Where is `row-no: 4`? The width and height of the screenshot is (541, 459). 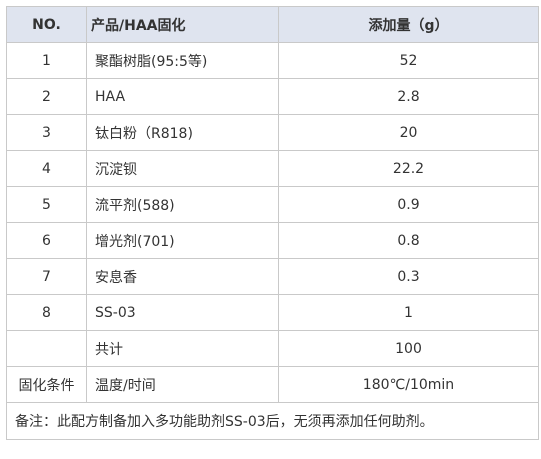 row-no: 4 is located at coordinates (46, 168).